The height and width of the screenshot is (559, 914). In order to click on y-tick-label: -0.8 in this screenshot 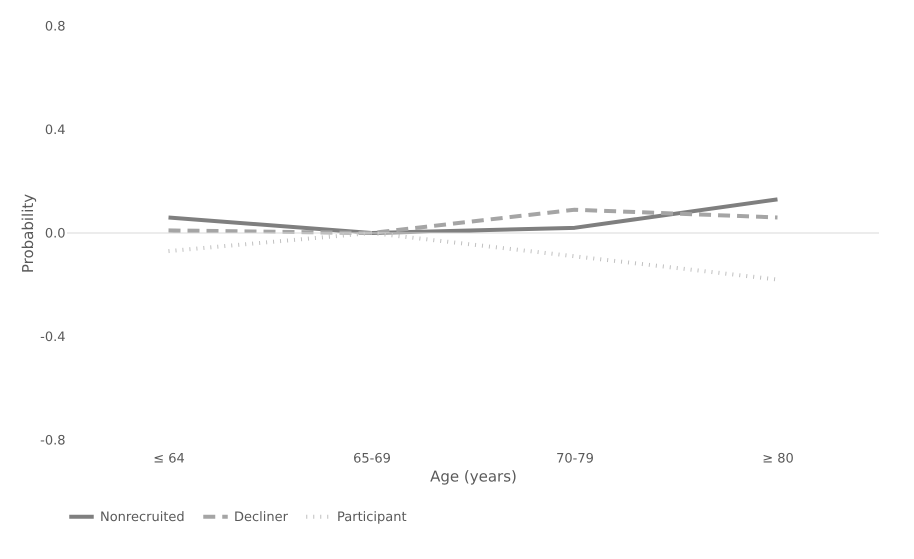, I will do `click(53, 441)`.